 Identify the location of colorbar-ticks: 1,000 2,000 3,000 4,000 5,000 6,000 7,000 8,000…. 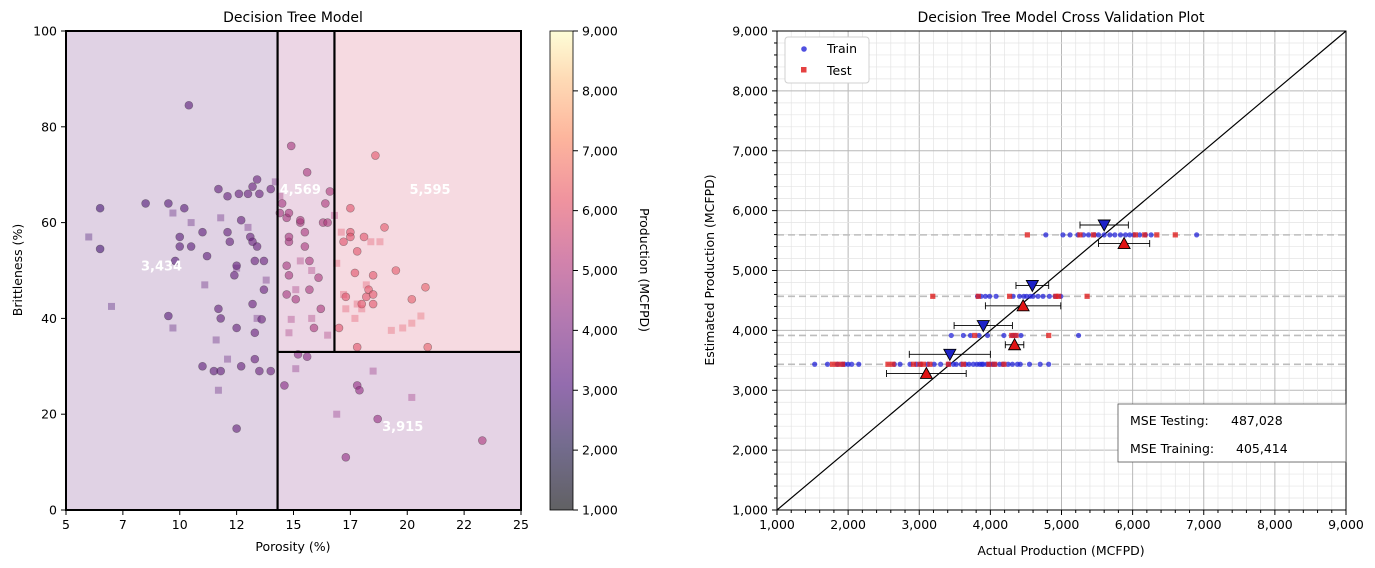
(595, 271).